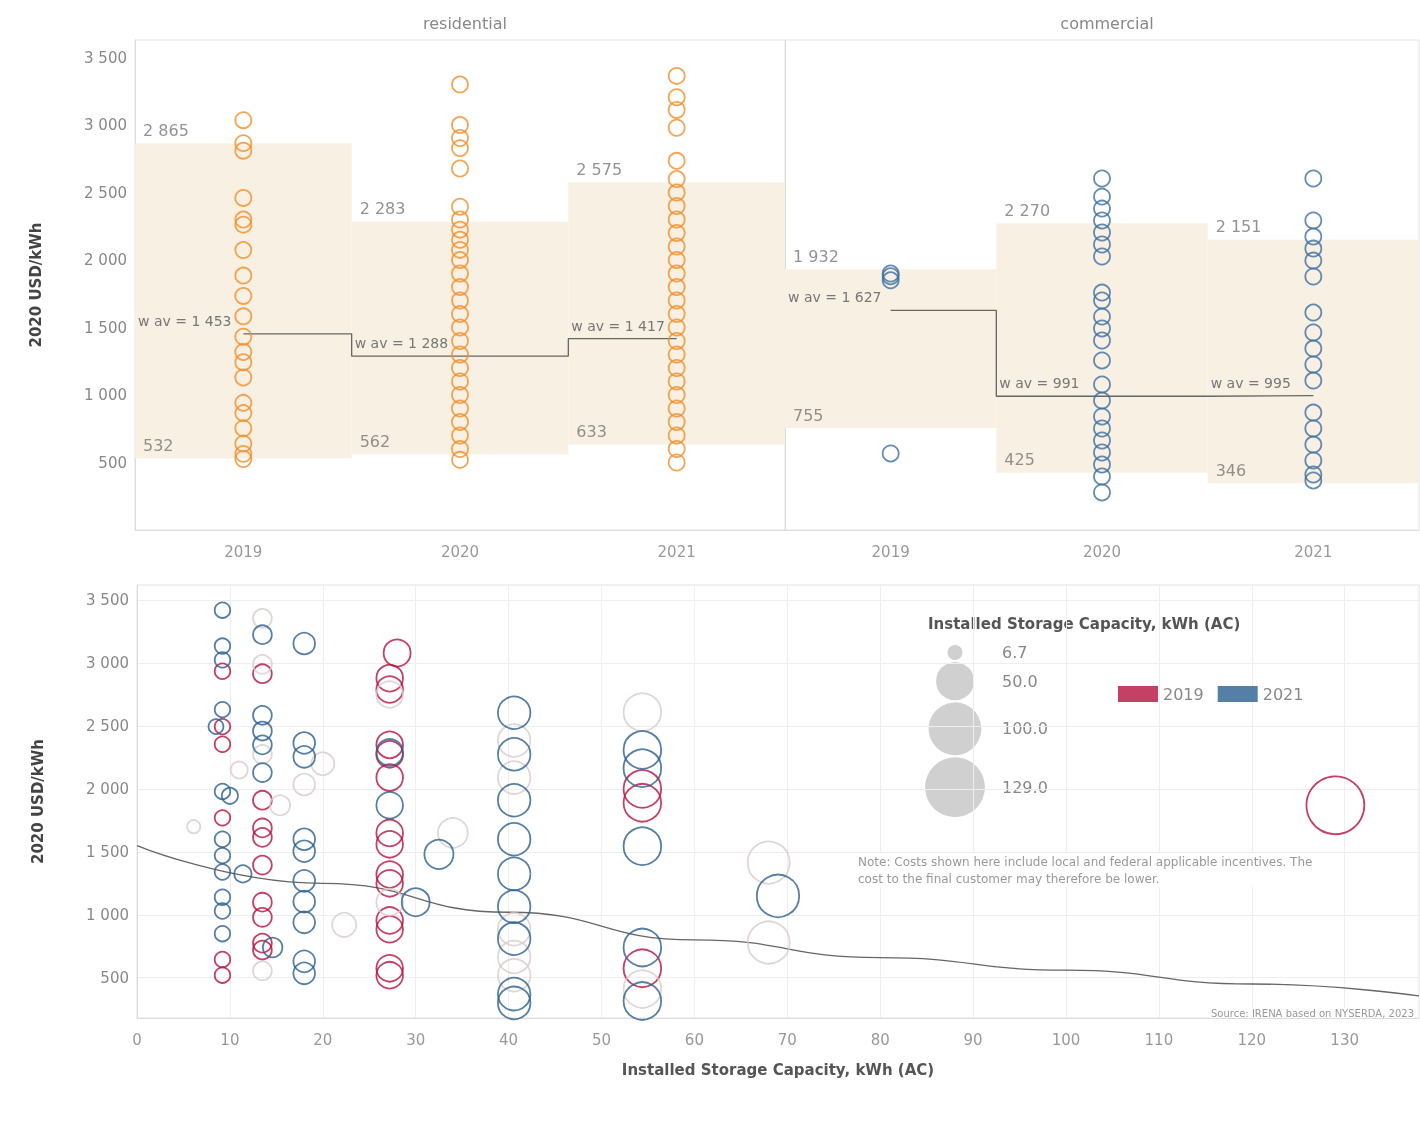 The width and height of the screenshot is (1420, 1128). What do you see at coordinates (694, 1039) in the screenshot?
I see `x-tick-label: 60` at bounding box center [694, 1039].